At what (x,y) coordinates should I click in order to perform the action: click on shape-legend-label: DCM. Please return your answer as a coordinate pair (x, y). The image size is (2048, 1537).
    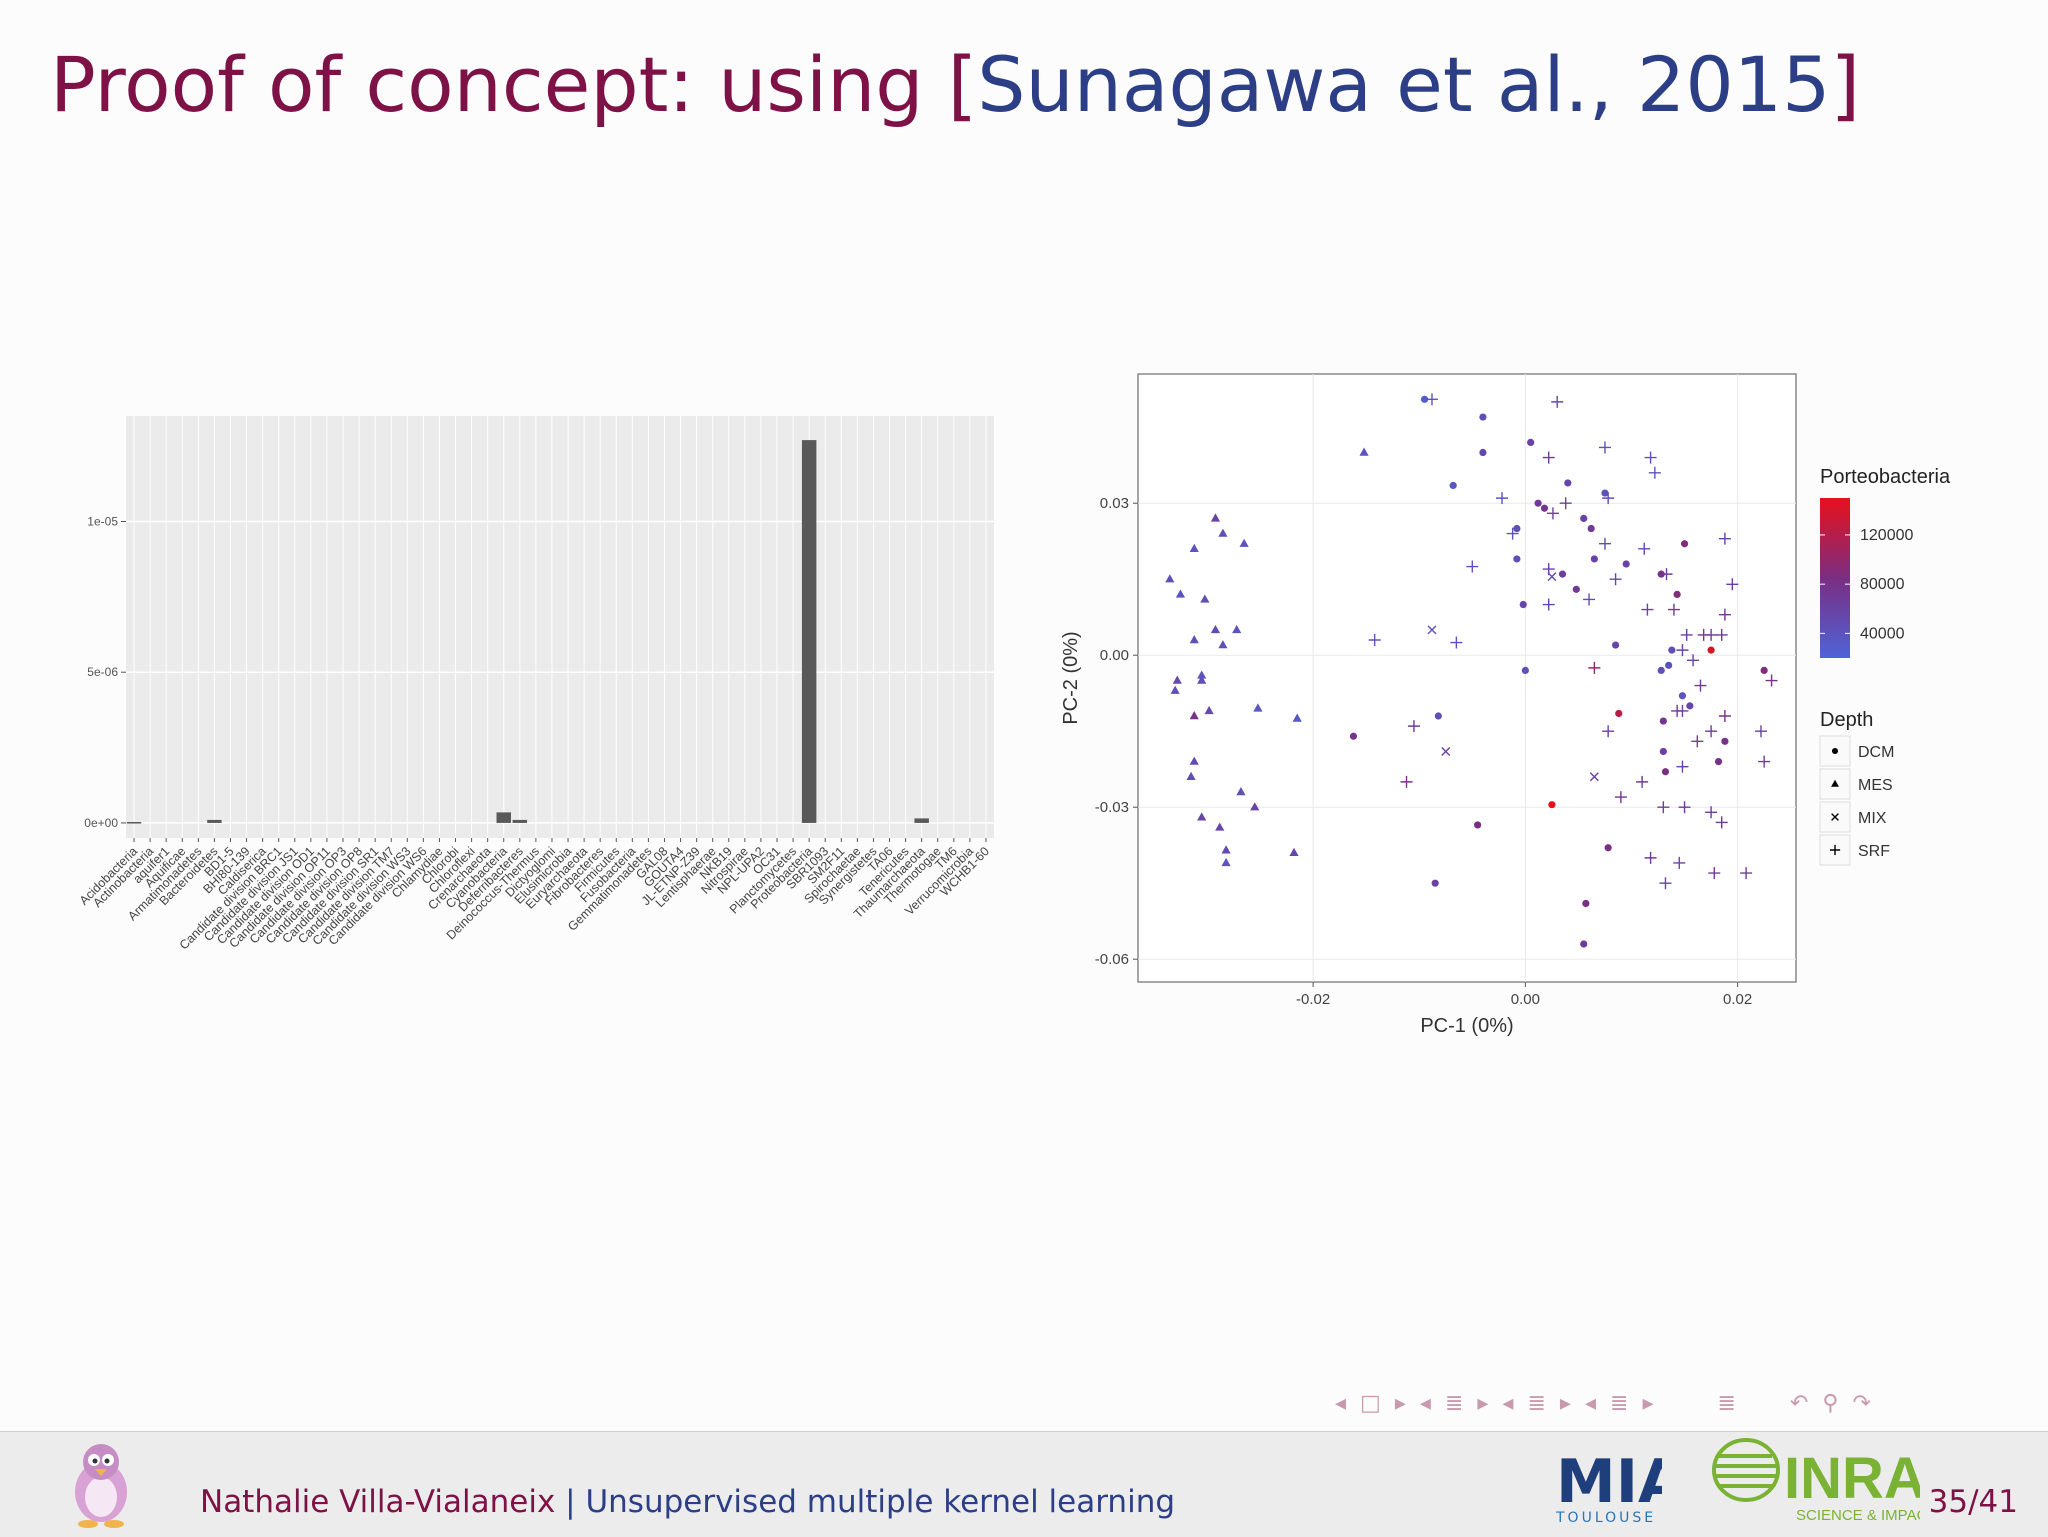
    Looking at the image, I should click on (1876, 752).